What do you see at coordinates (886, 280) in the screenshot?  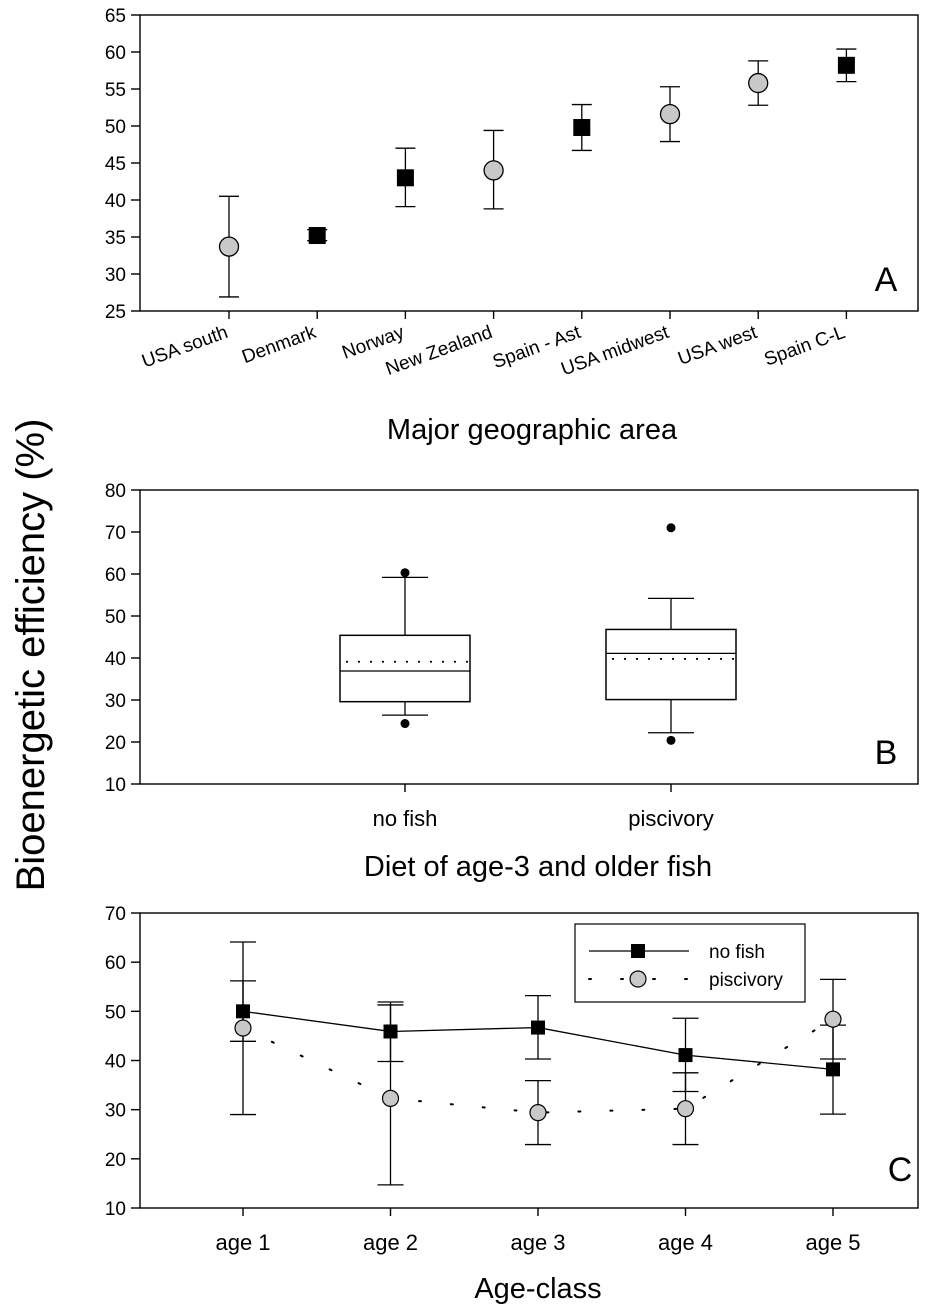 I see `panel-letter: A` at bounding box center [886, 280].